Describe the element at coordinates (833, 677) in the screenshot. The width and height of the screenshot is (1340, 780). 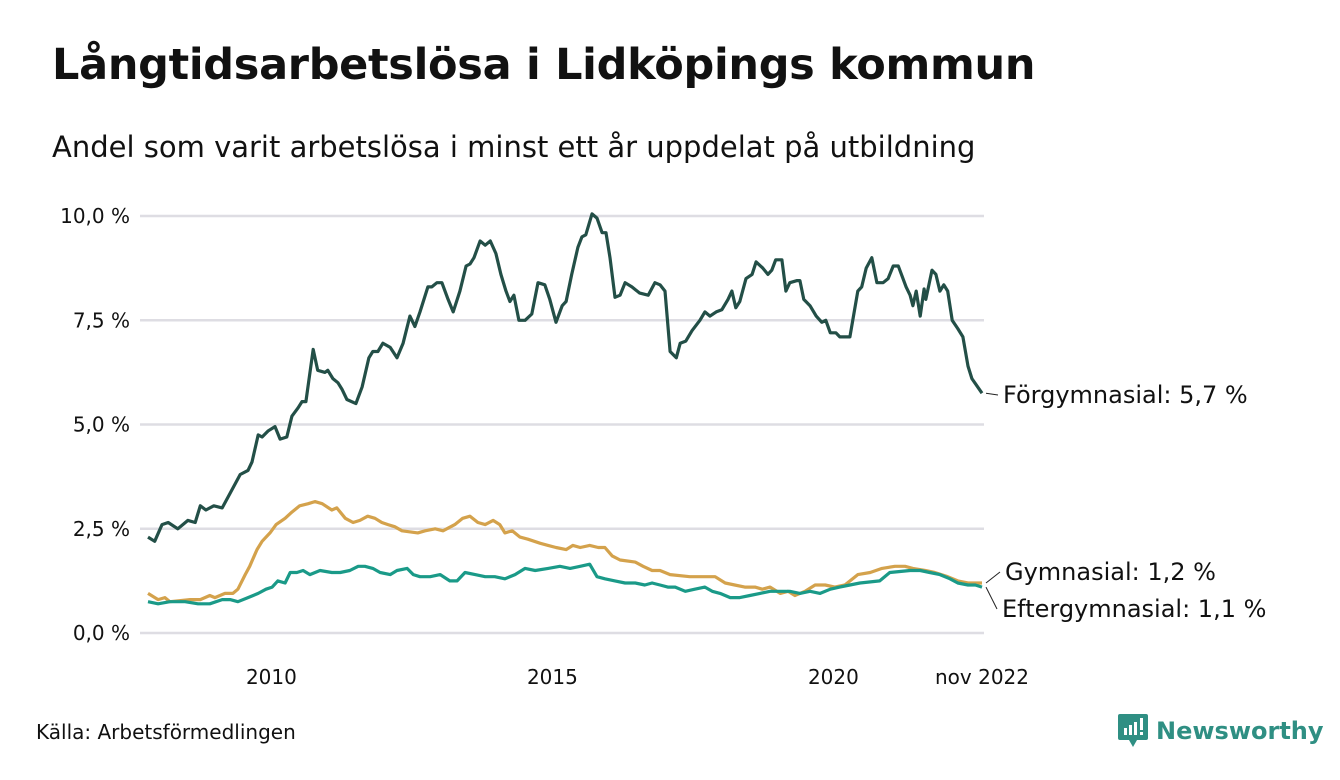
I see `x-tick-label: 2020` at that location.